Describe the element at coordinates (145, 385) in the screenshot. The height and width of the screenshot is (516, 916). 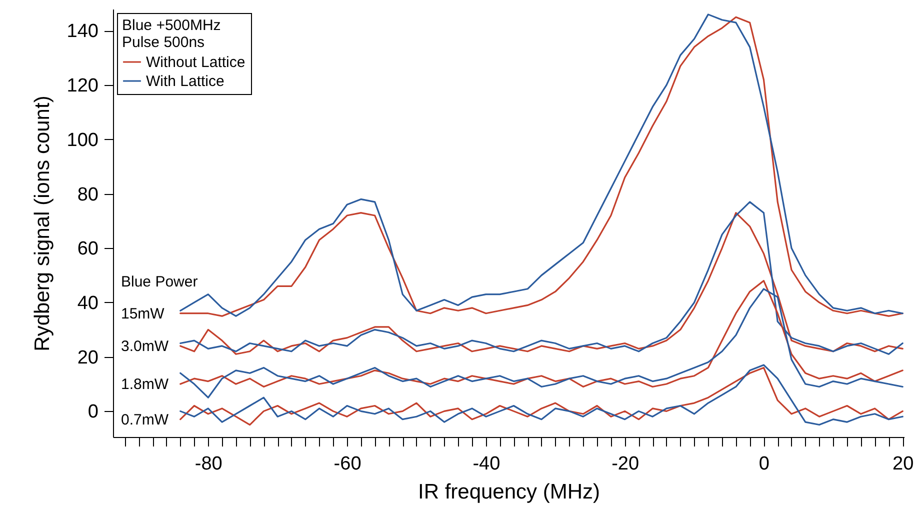
I see `annotation: 1.8mW` at that location.